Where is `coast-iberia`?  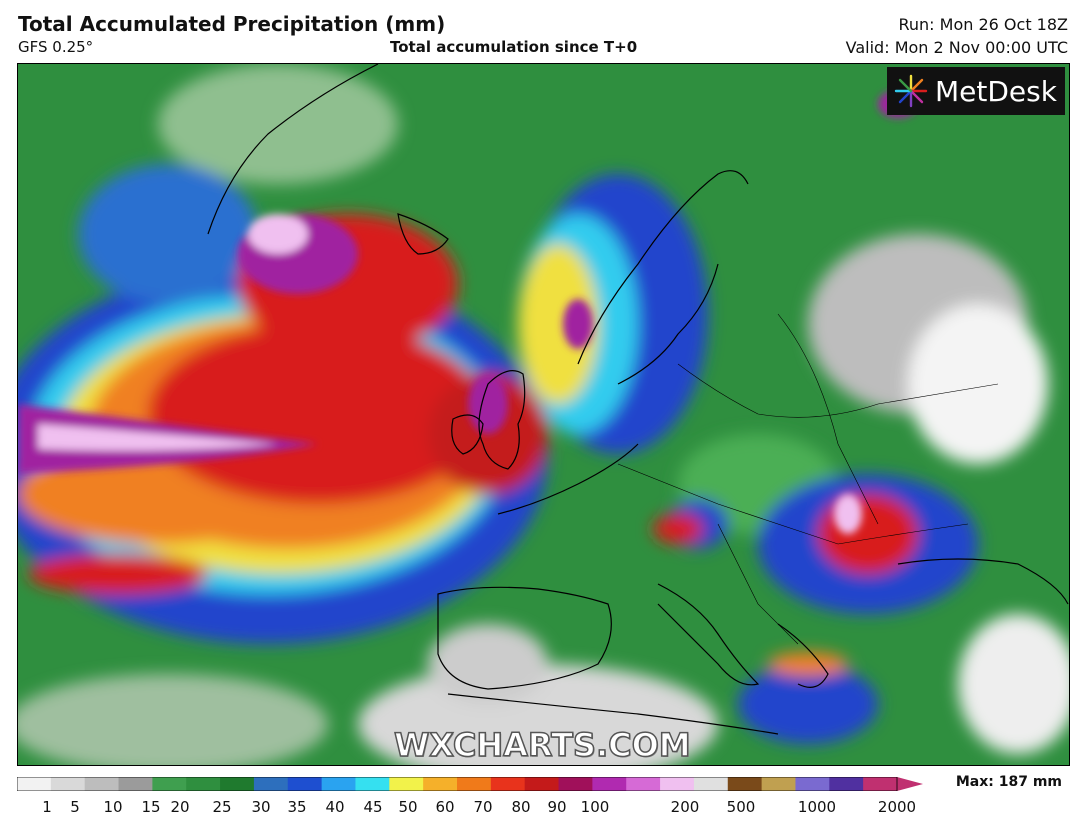 coast-iberia is located at coordinates (524, 638).